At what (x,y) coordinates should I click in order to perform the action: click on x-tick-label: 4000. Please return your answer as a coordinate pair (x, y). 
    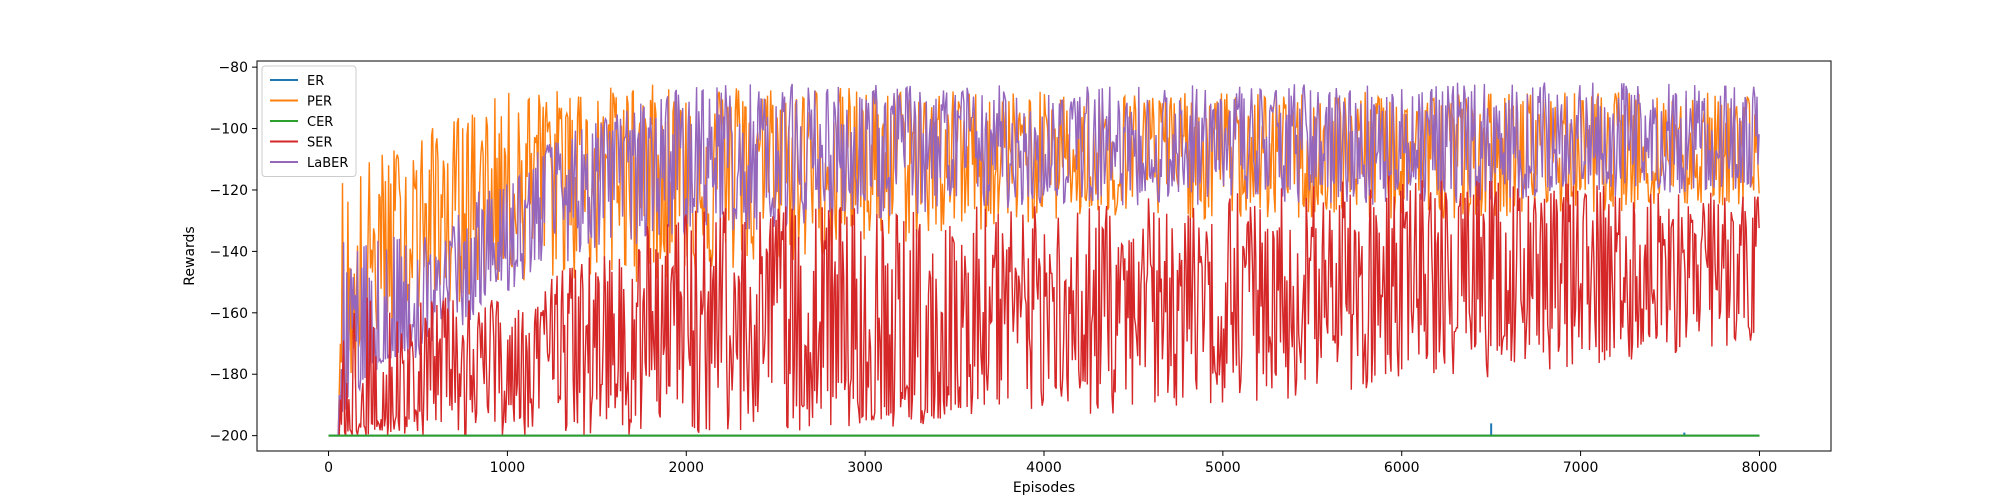
    Looking at the image, I should click on (1044, 468).